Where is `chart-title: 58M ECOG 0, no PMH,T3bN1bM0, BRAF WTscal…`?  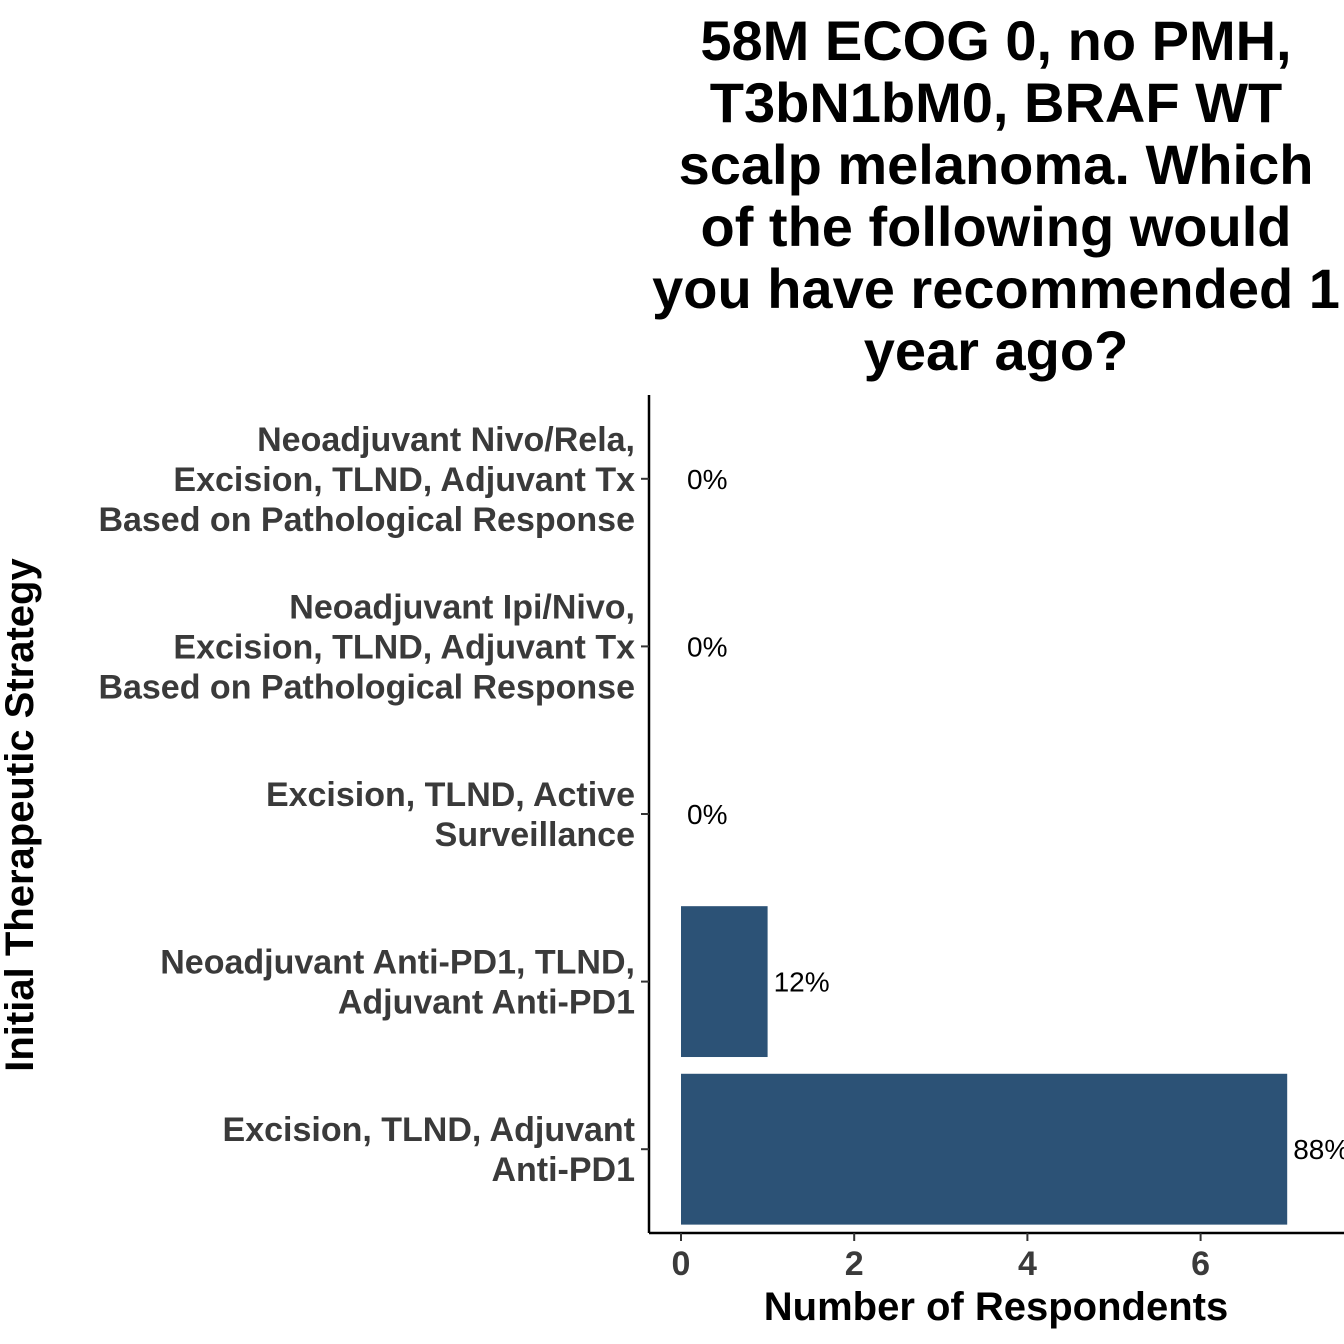
chart-title: 58M ECOG 0, no PMH,T3bN1bM0, BRAF WTscal… is located at coordinates (996, 195).